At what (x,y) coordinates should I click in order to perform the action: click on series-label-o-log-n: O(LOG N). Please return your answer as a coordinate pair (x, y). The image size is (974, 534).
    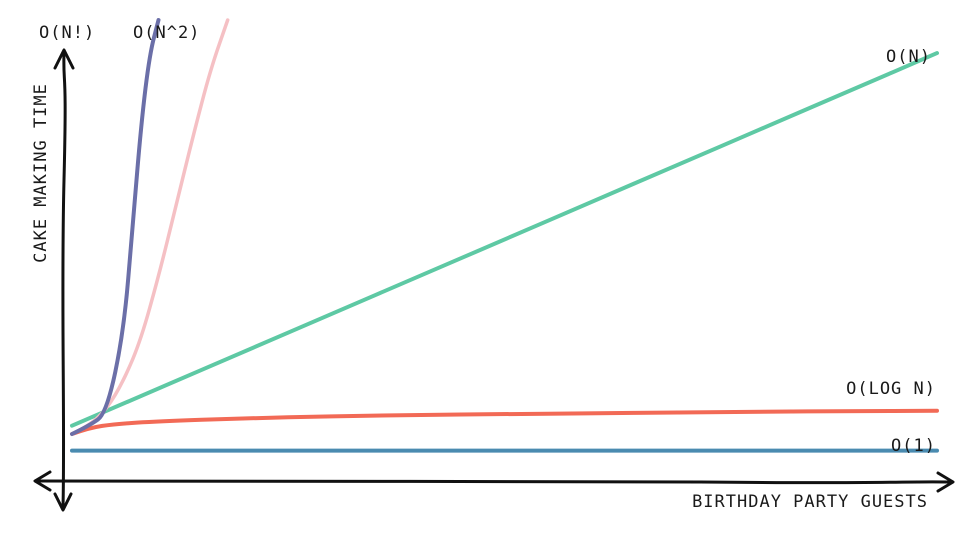
    Looking at the image, I should click on (891, 389).